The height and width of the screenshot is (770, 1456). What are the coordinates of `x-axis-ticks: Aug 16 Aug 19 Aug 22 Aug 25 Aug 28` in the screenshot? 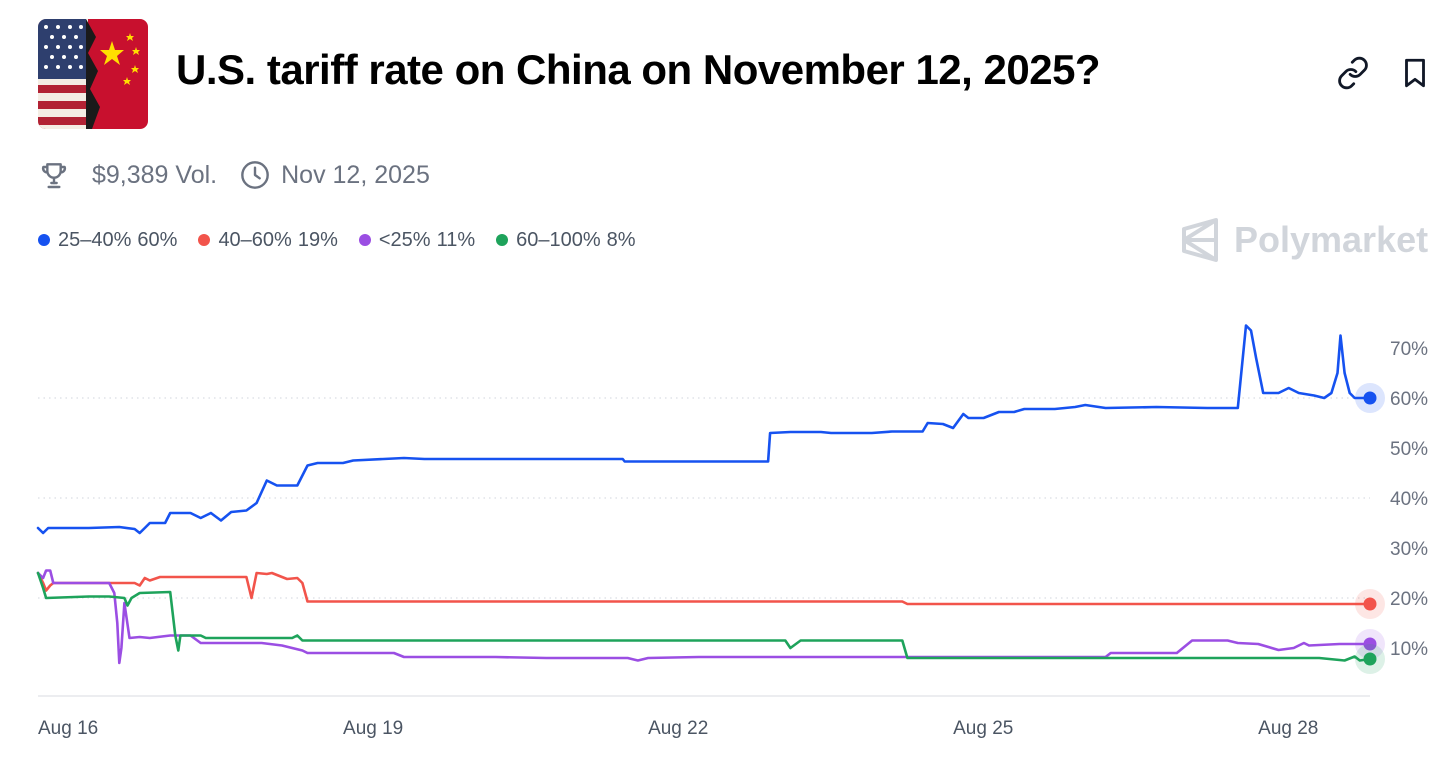 It's located at (678, 728).